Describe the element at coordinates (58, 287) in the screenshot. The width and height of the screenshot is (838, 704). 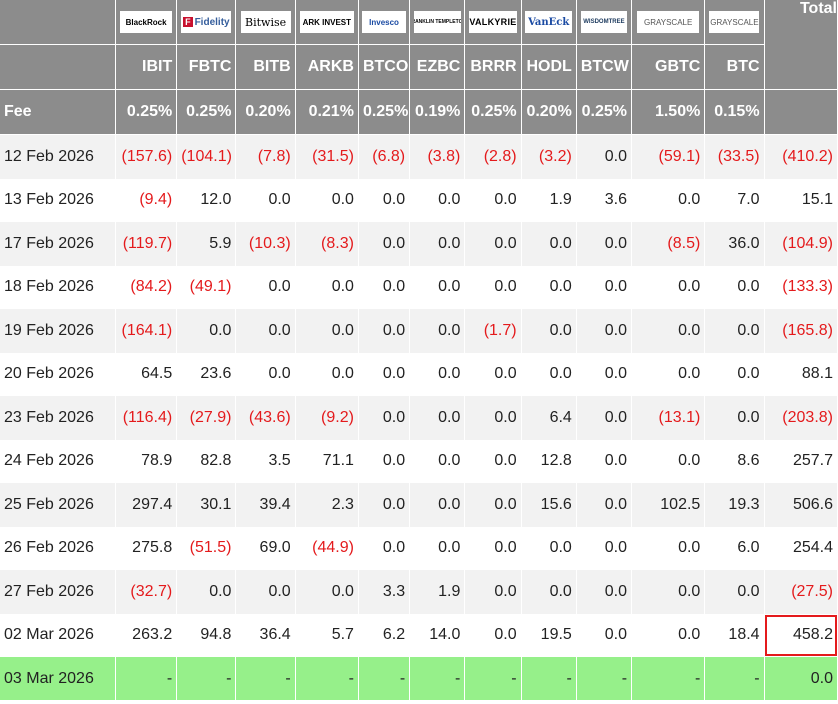
I see `row-date: 18 Feb 2026` at that location.